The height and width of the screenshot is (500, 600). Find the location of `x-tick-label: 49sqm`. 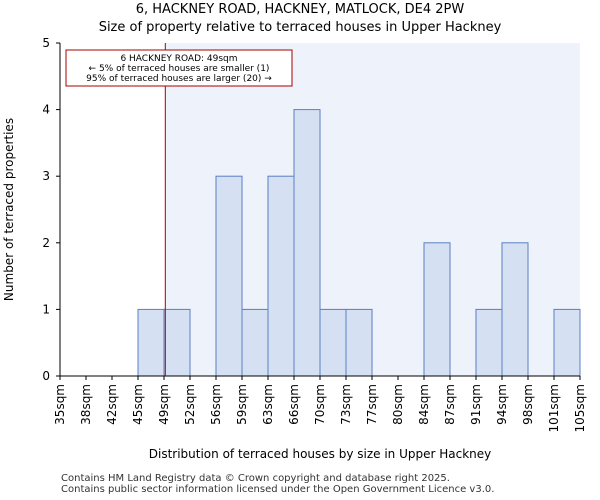

x-tick-label: 49sqm is located at coordinates (164, 404).